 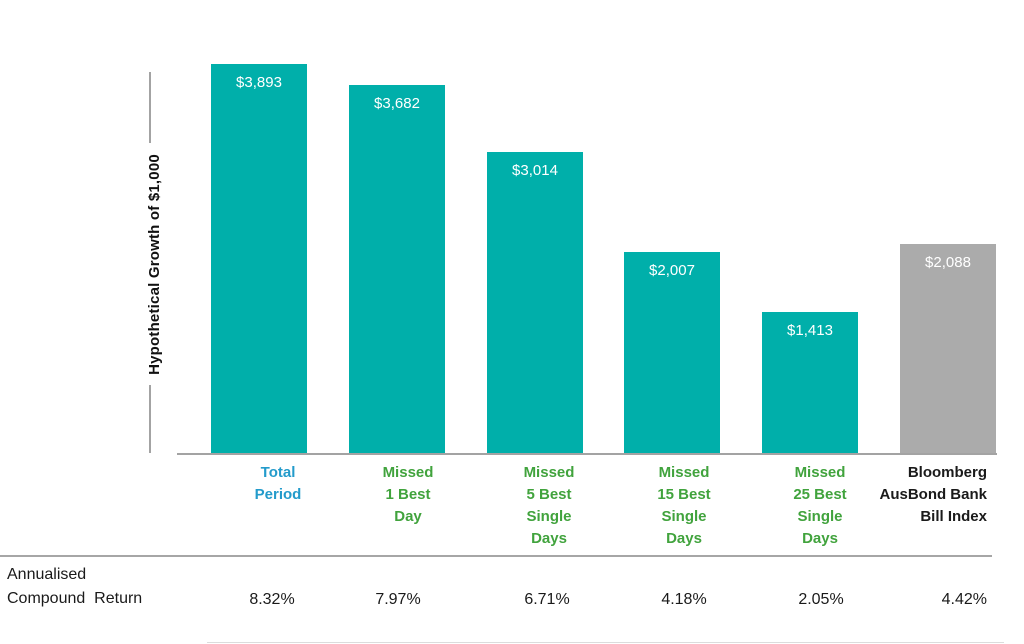 I want to click on y-axis-title: Hypothetical Growth of $1,000, so click(x=154, y=264).